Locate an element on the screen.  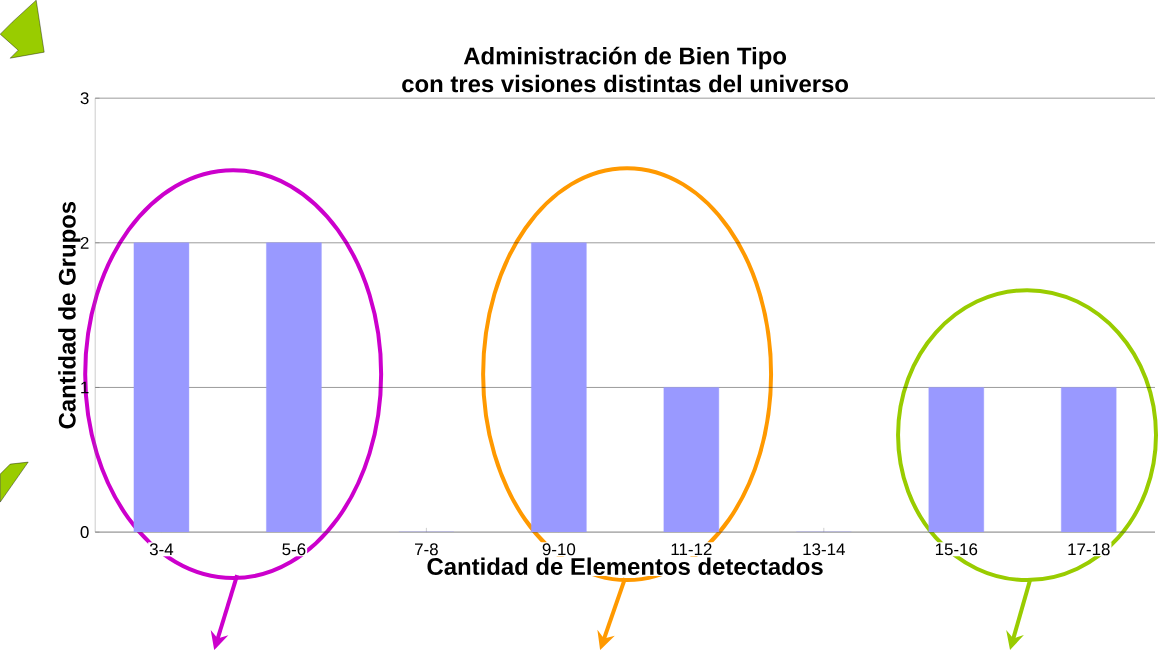
y-axis-title: Cantidad de Grupos is located at coordinates (69, 315).